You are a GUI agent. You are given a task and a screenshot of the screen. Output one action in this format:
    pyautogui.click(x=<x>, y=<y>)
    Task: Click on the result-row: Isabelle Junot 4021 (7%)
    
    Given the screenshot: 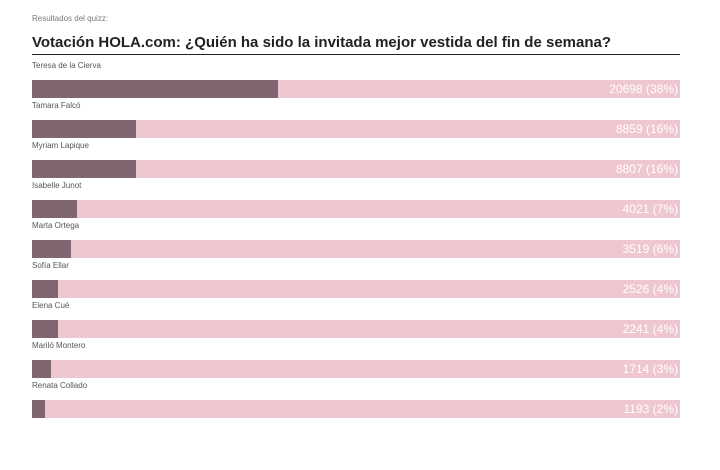 What is the action you would take?
    pyautogui.click(x=356, y=201)
    